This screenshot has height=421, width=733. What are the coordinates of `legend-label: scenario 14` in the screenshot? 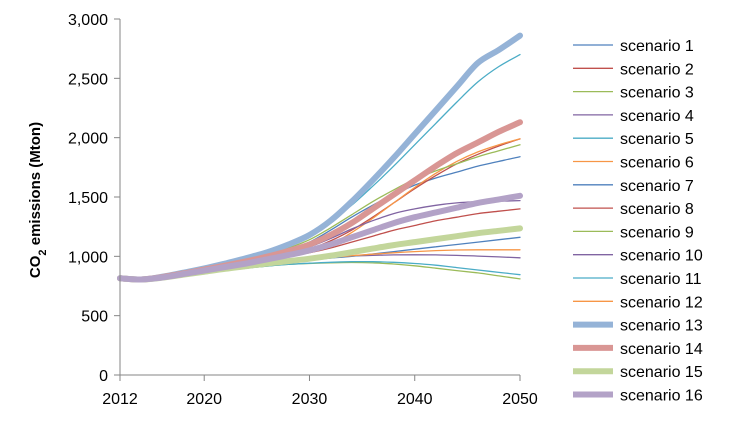 It's located at (661, 349).